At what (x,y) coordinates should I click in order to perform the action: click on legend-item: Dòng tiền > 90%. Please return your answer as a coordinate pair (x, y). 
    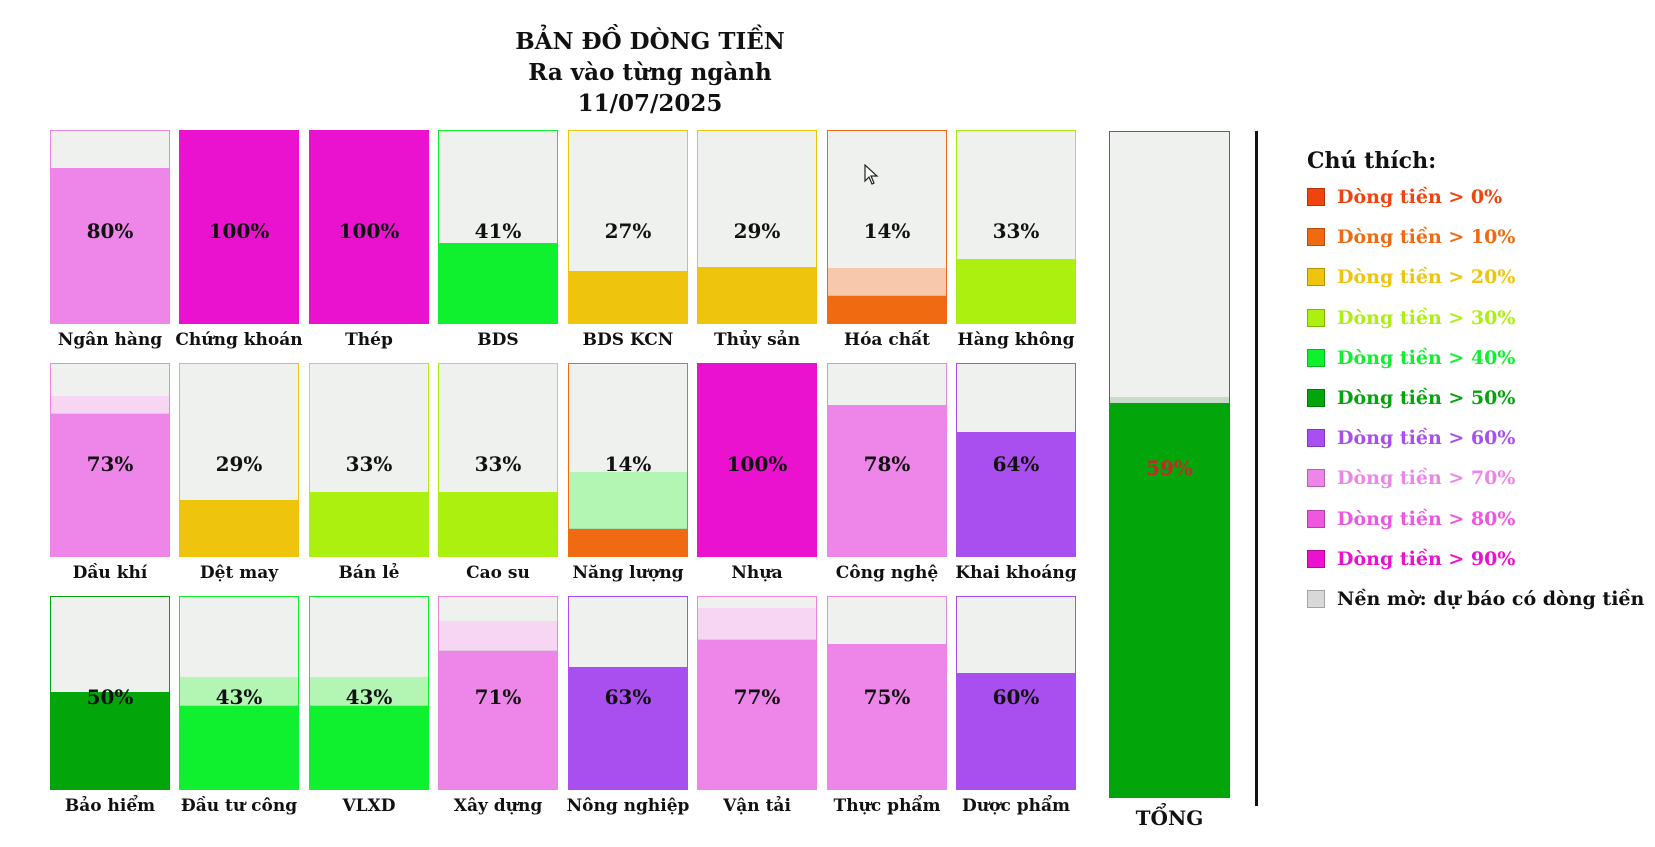
    Looking at the image, I should click on (1411, 568).